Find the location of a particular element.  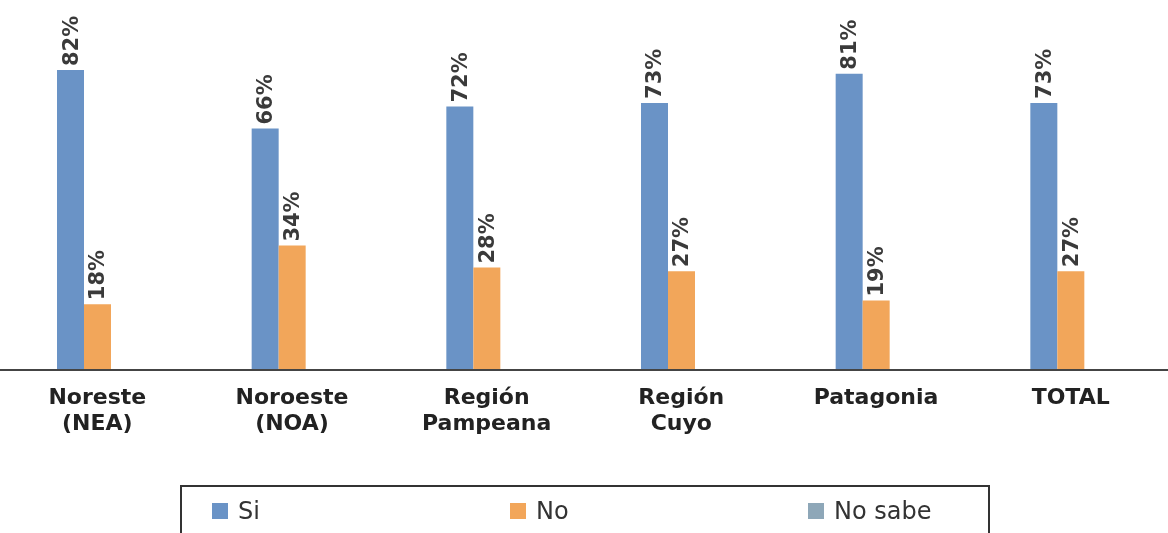

data-label: 34% is located at coordinates (292, 216).